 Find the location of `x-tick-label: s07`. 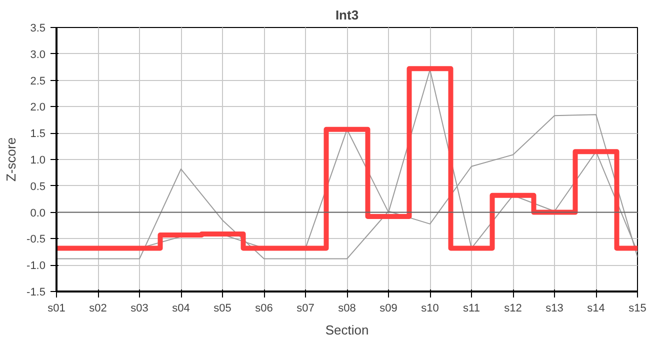

x-tick-label: s07 is located at coordinates (305, 308).